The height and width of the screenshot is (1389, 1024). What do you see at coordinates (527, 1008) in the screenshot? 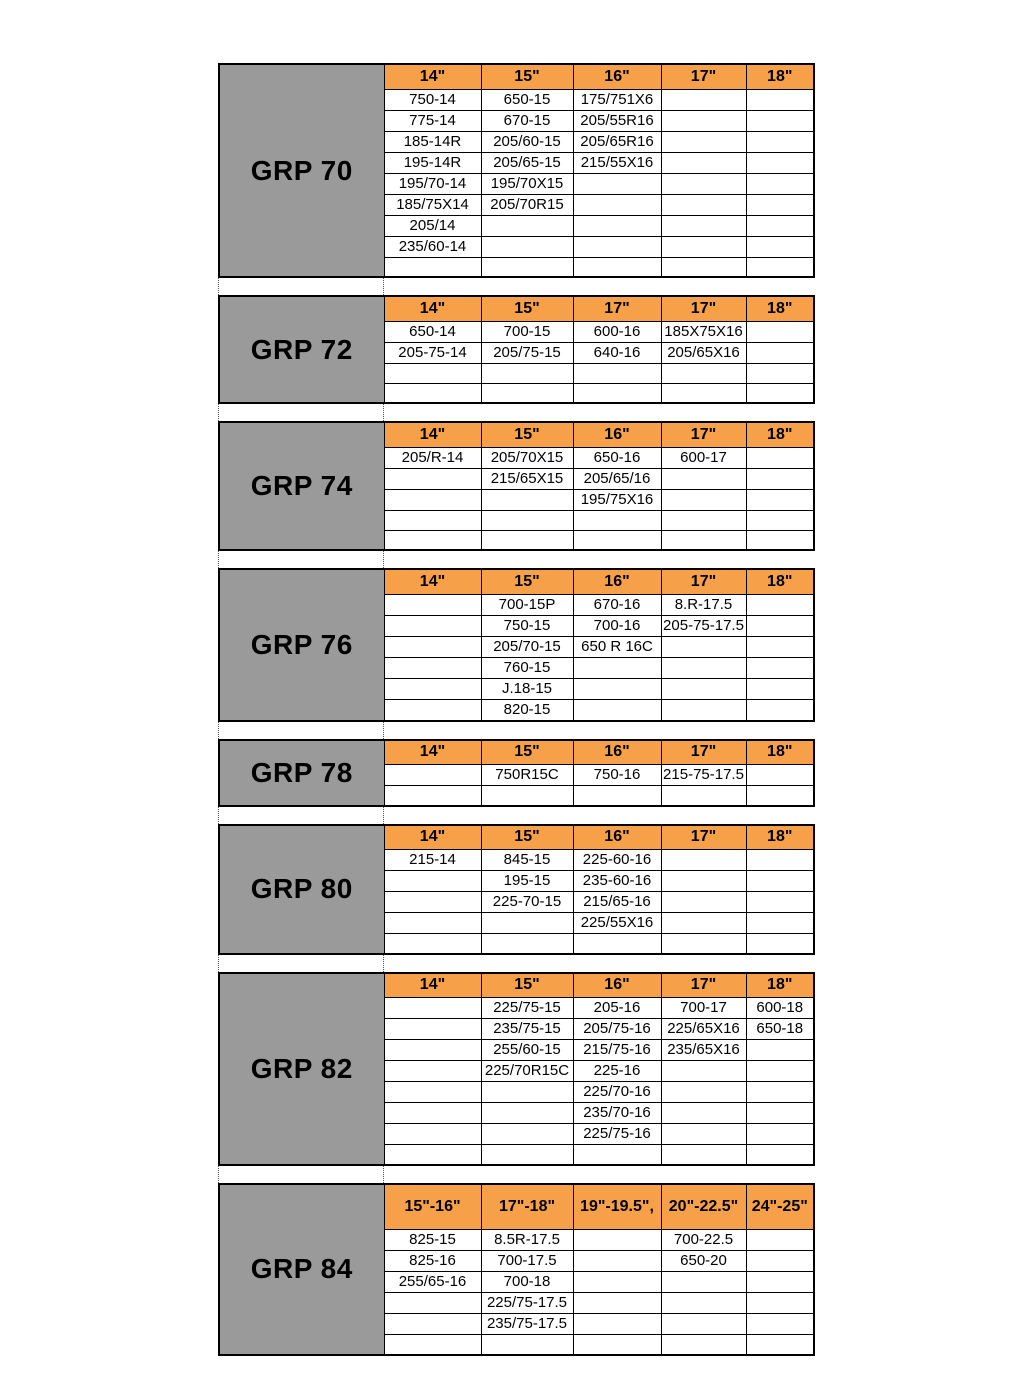
I see `tire-size-cell: 225/75-15` at bounding box center [527, 1008].